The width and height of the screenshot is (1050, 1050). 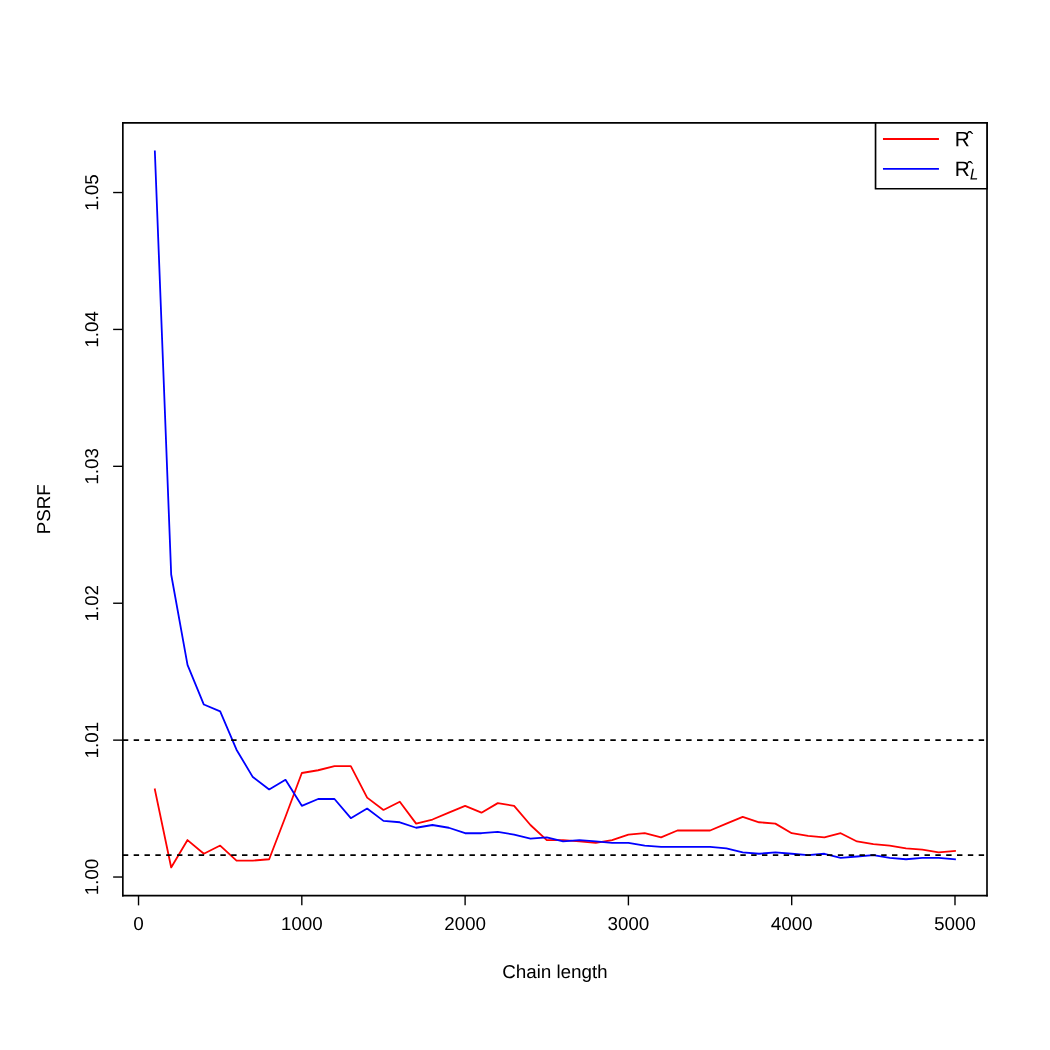 What do you see at coordinates (465, 923) in the screenshot?
I see `x-tick-label: 2000` at bounding box center [465, 923].